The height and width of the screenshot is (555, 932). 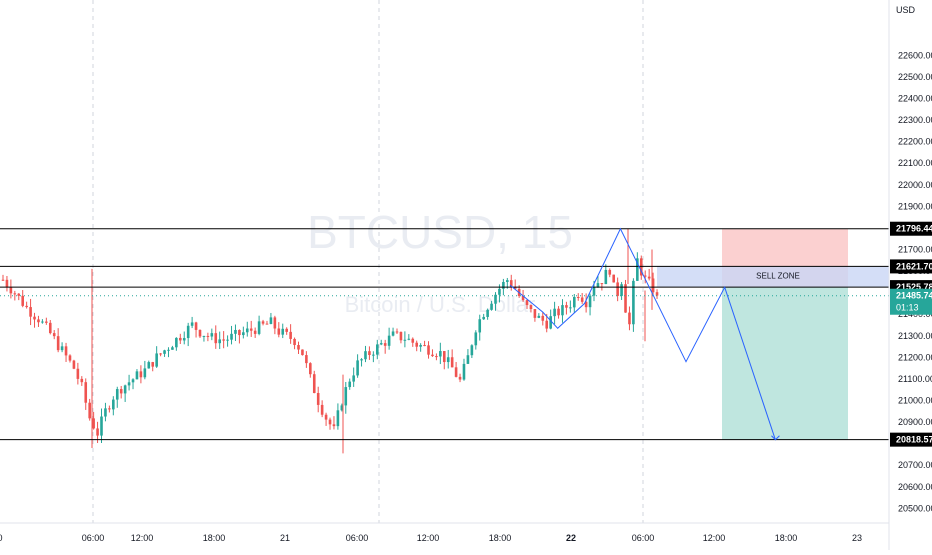 I want to click on level-price-tag-text: 21796.44, so click(x=914, y=229).